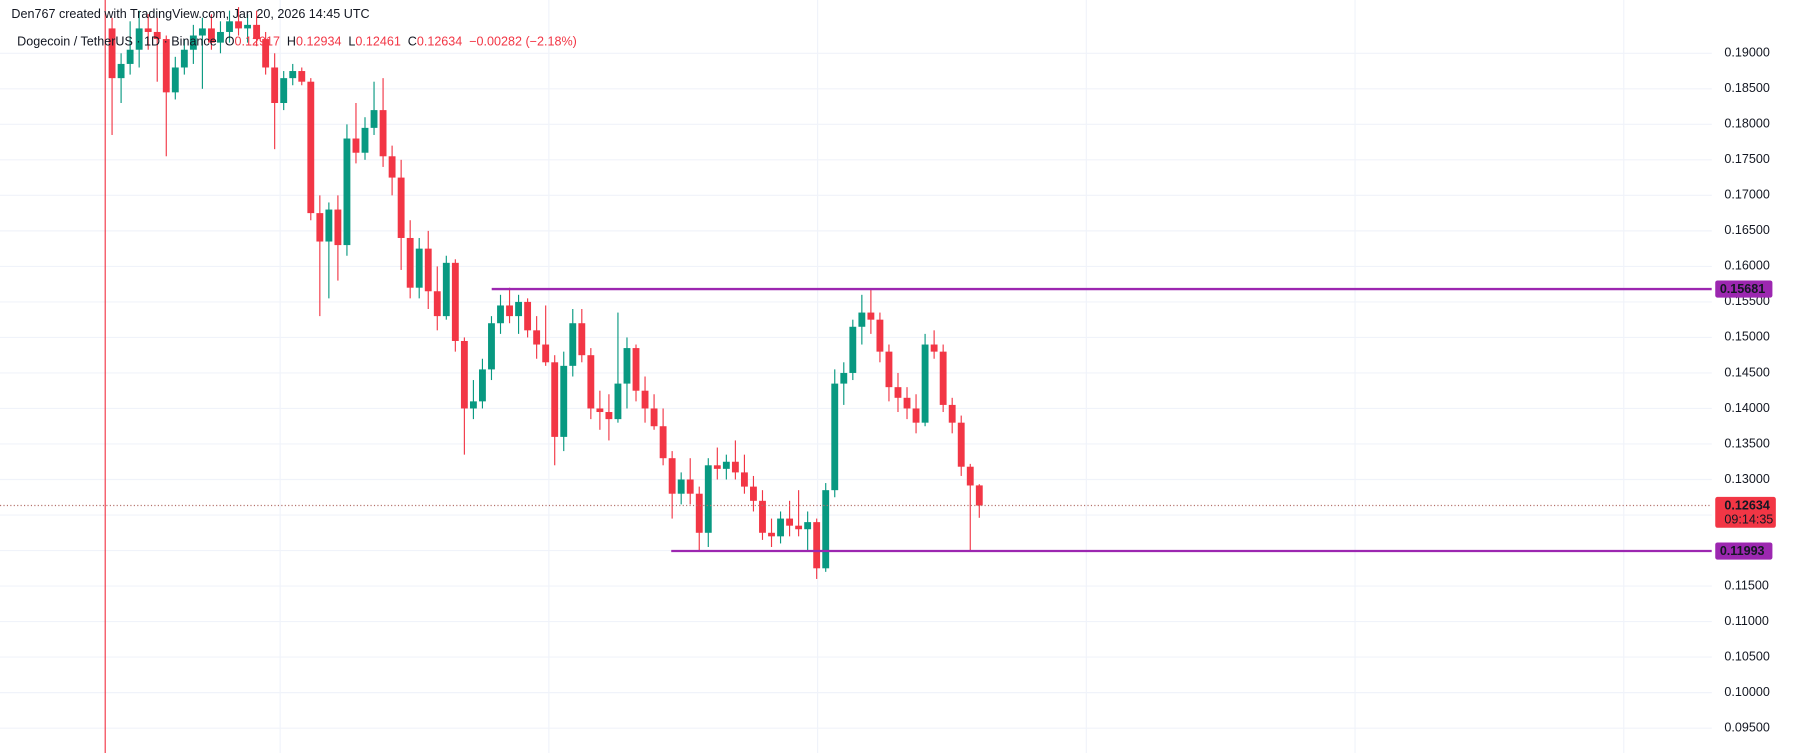 This screenshot has width=1793, height=753. Describe the element at coordinates (1748, 520) in the screenshot. I see `countdown-label: 09:14:35` at that location.